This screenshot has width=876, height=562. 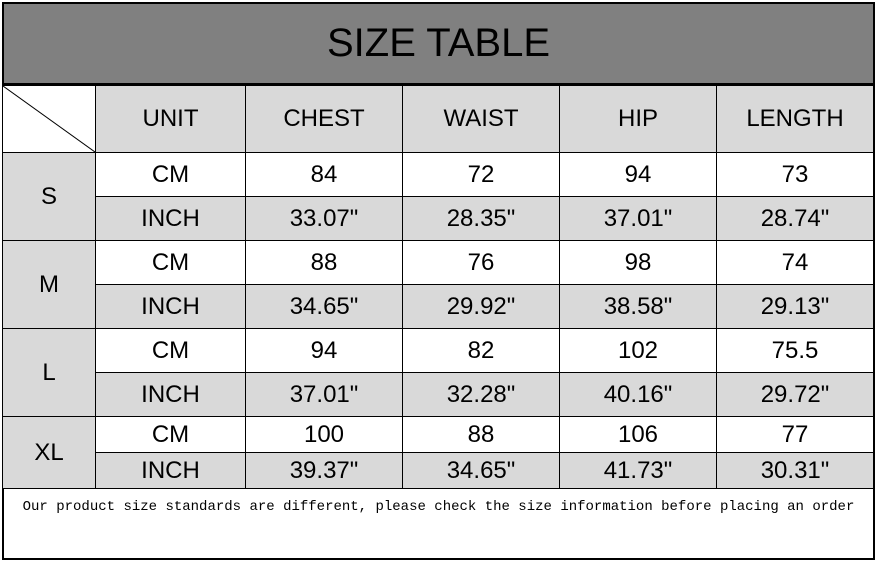 What do you see at coordinates (481, 394) in the screenshot?
I see `value-cell: 32.28"` at bounding box center [481, 394].